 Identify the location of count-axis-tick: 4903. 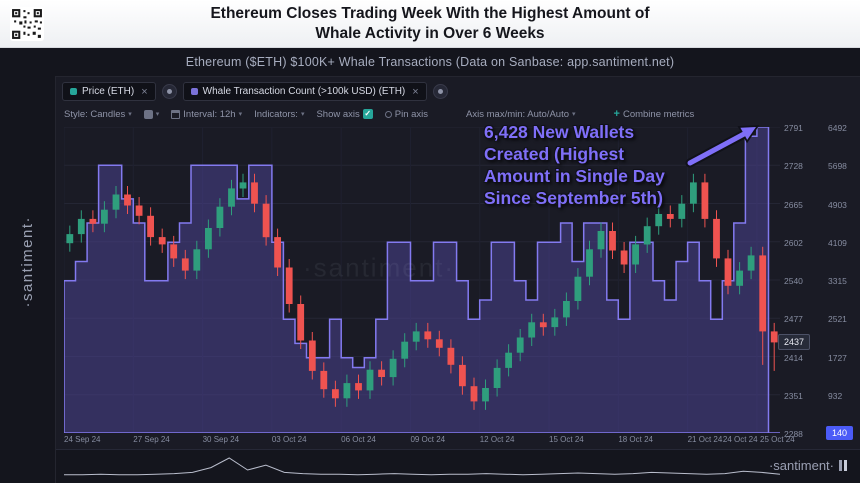
(837, 204).